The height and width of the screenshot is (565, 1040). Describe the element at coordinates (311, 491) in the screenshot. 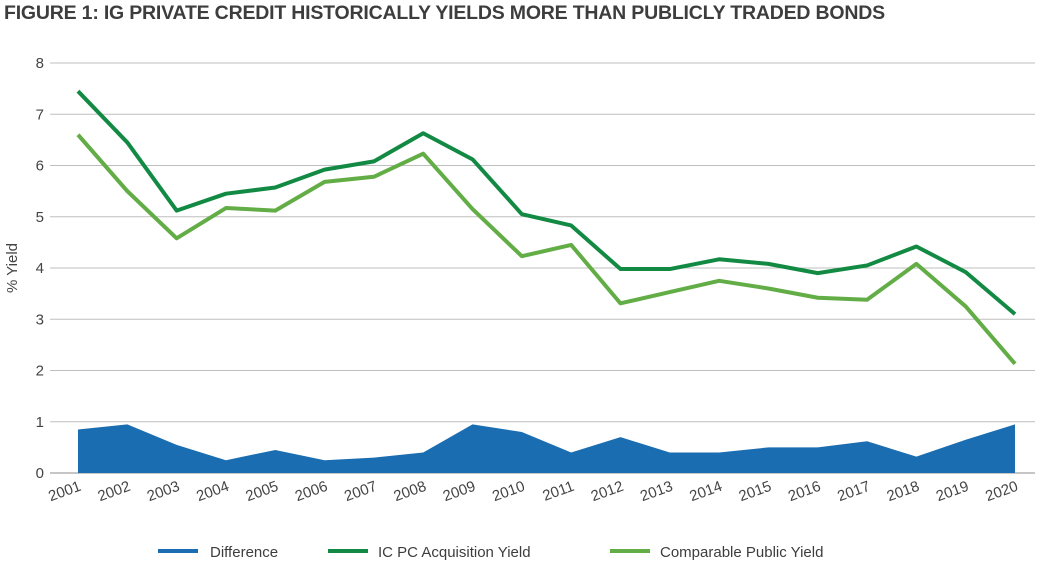

I see `x-tick-label: 2006` at that location.